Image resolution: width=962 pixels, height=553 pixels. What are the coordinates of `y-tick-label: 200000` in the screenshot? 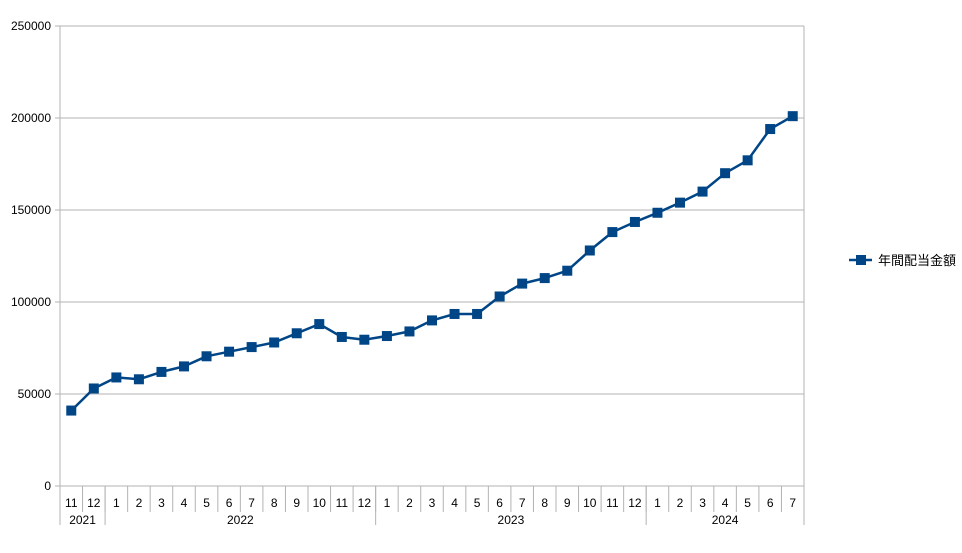 It's located at (31, 118).